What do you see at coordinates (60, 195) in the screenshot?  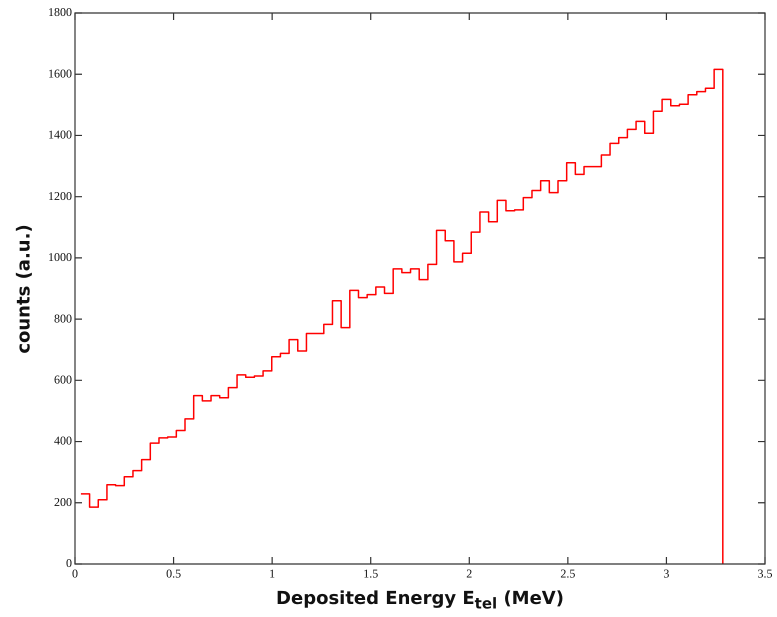 I see `y-tick-label: 1200` at bounding box center [60, 195].